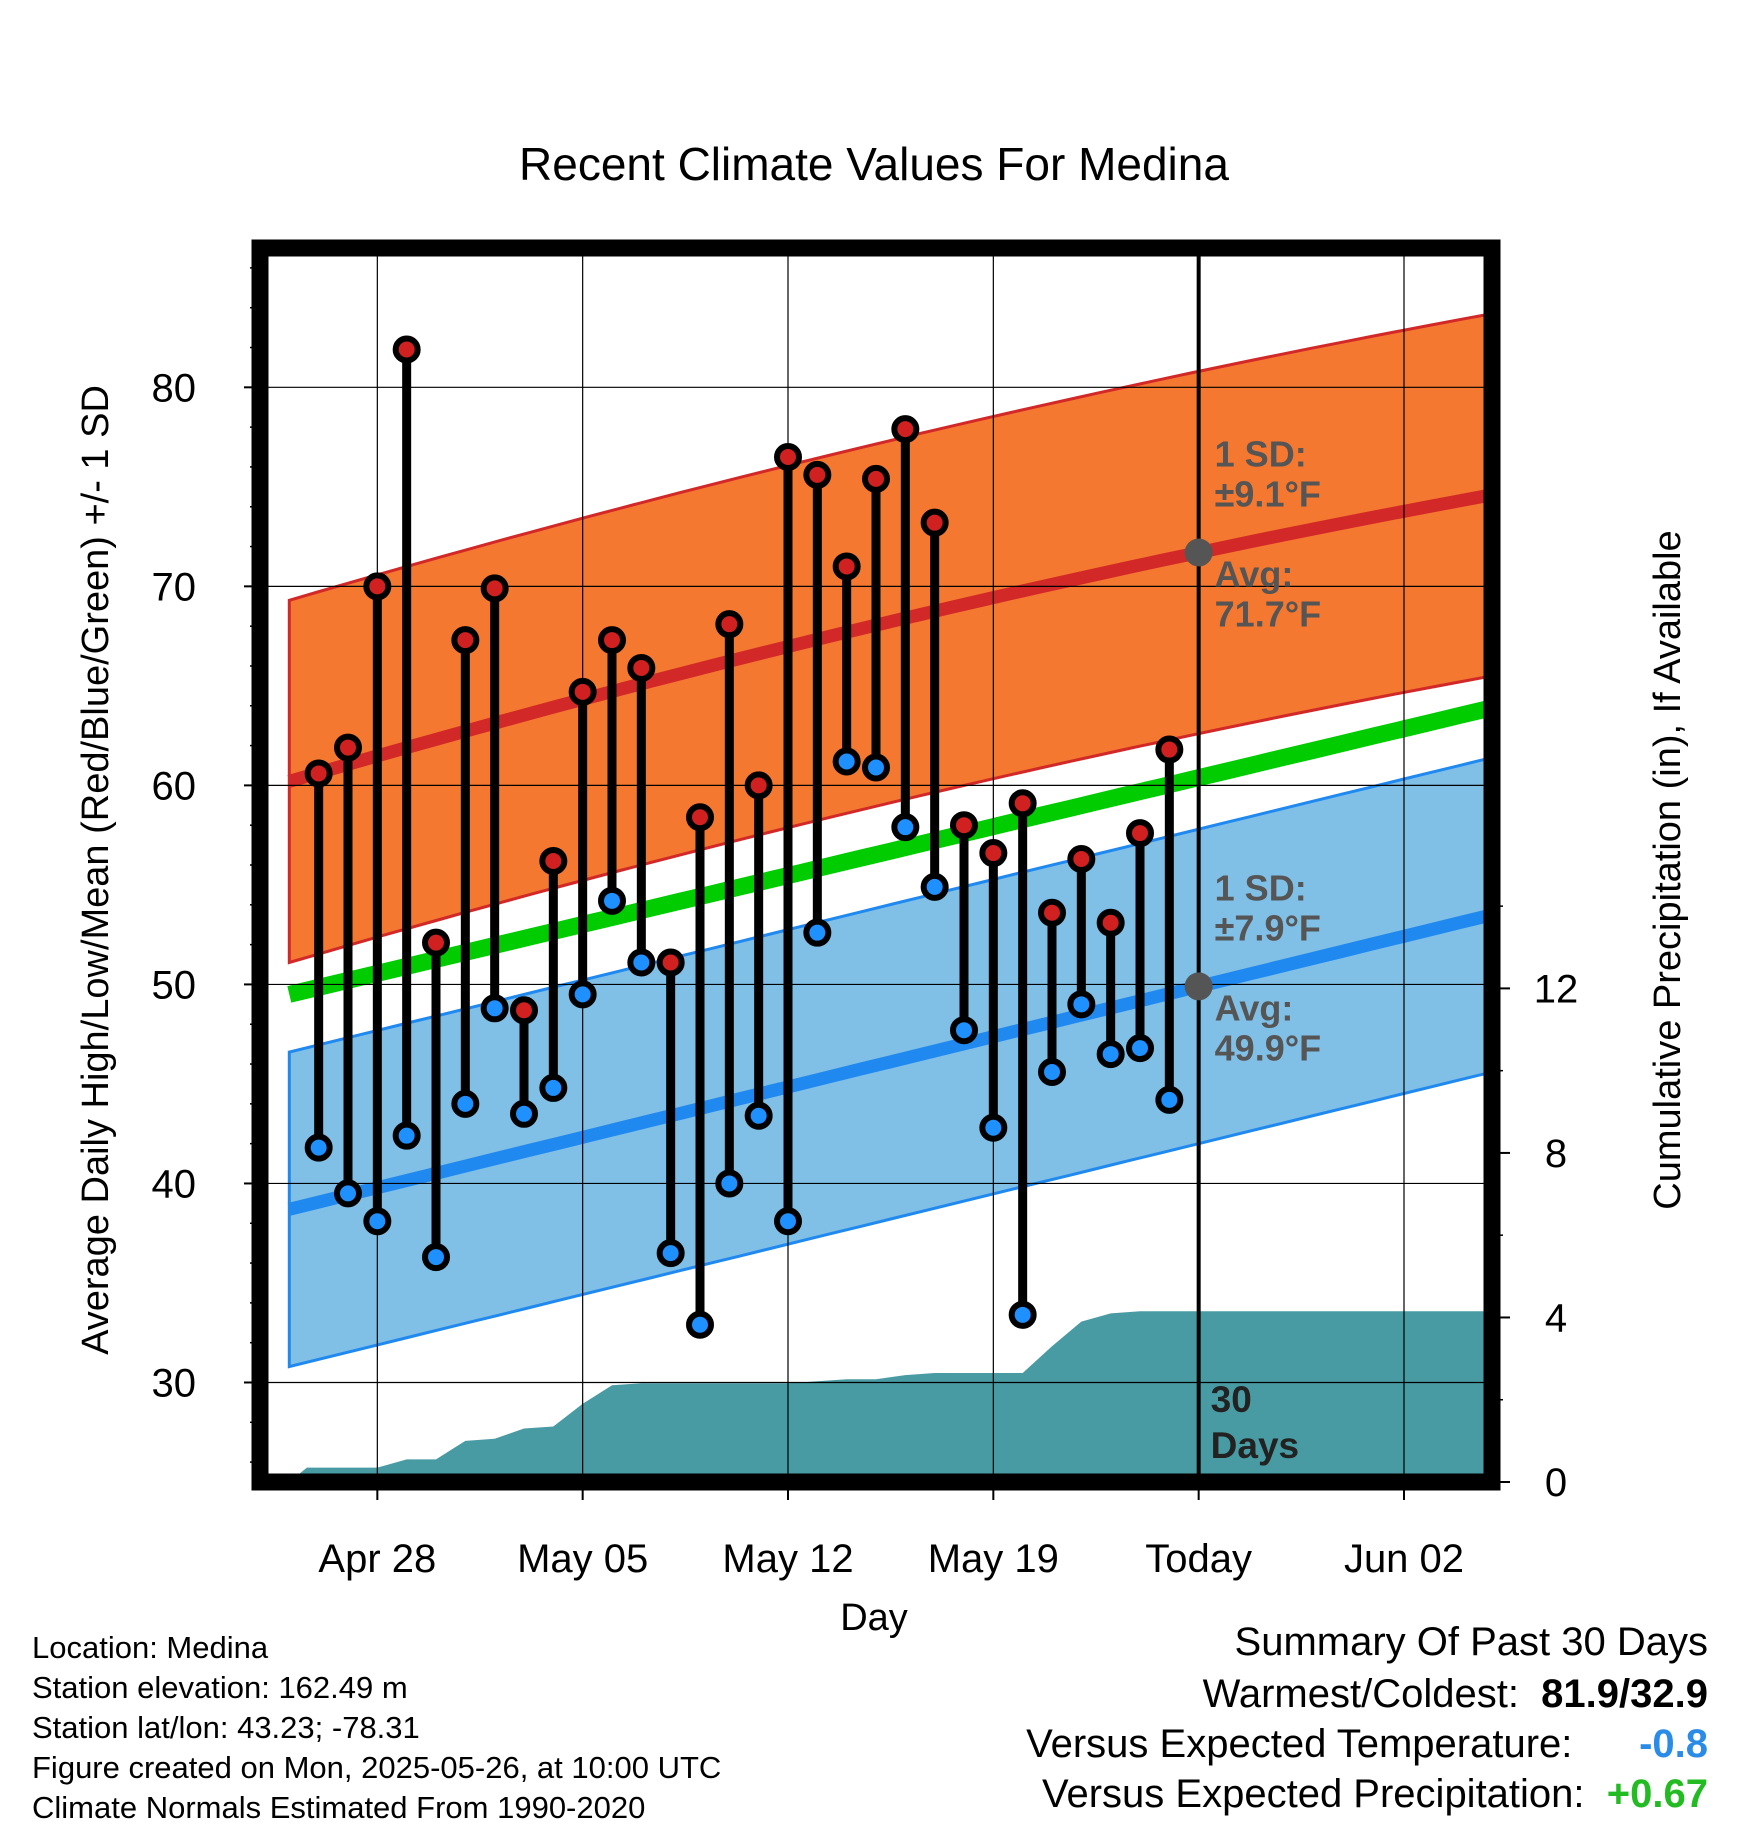 This screenshot has width=1748, height=1828. I want to click on normals-text: Climate Normals Estimated From 1990-2020, so click(339, 1807).